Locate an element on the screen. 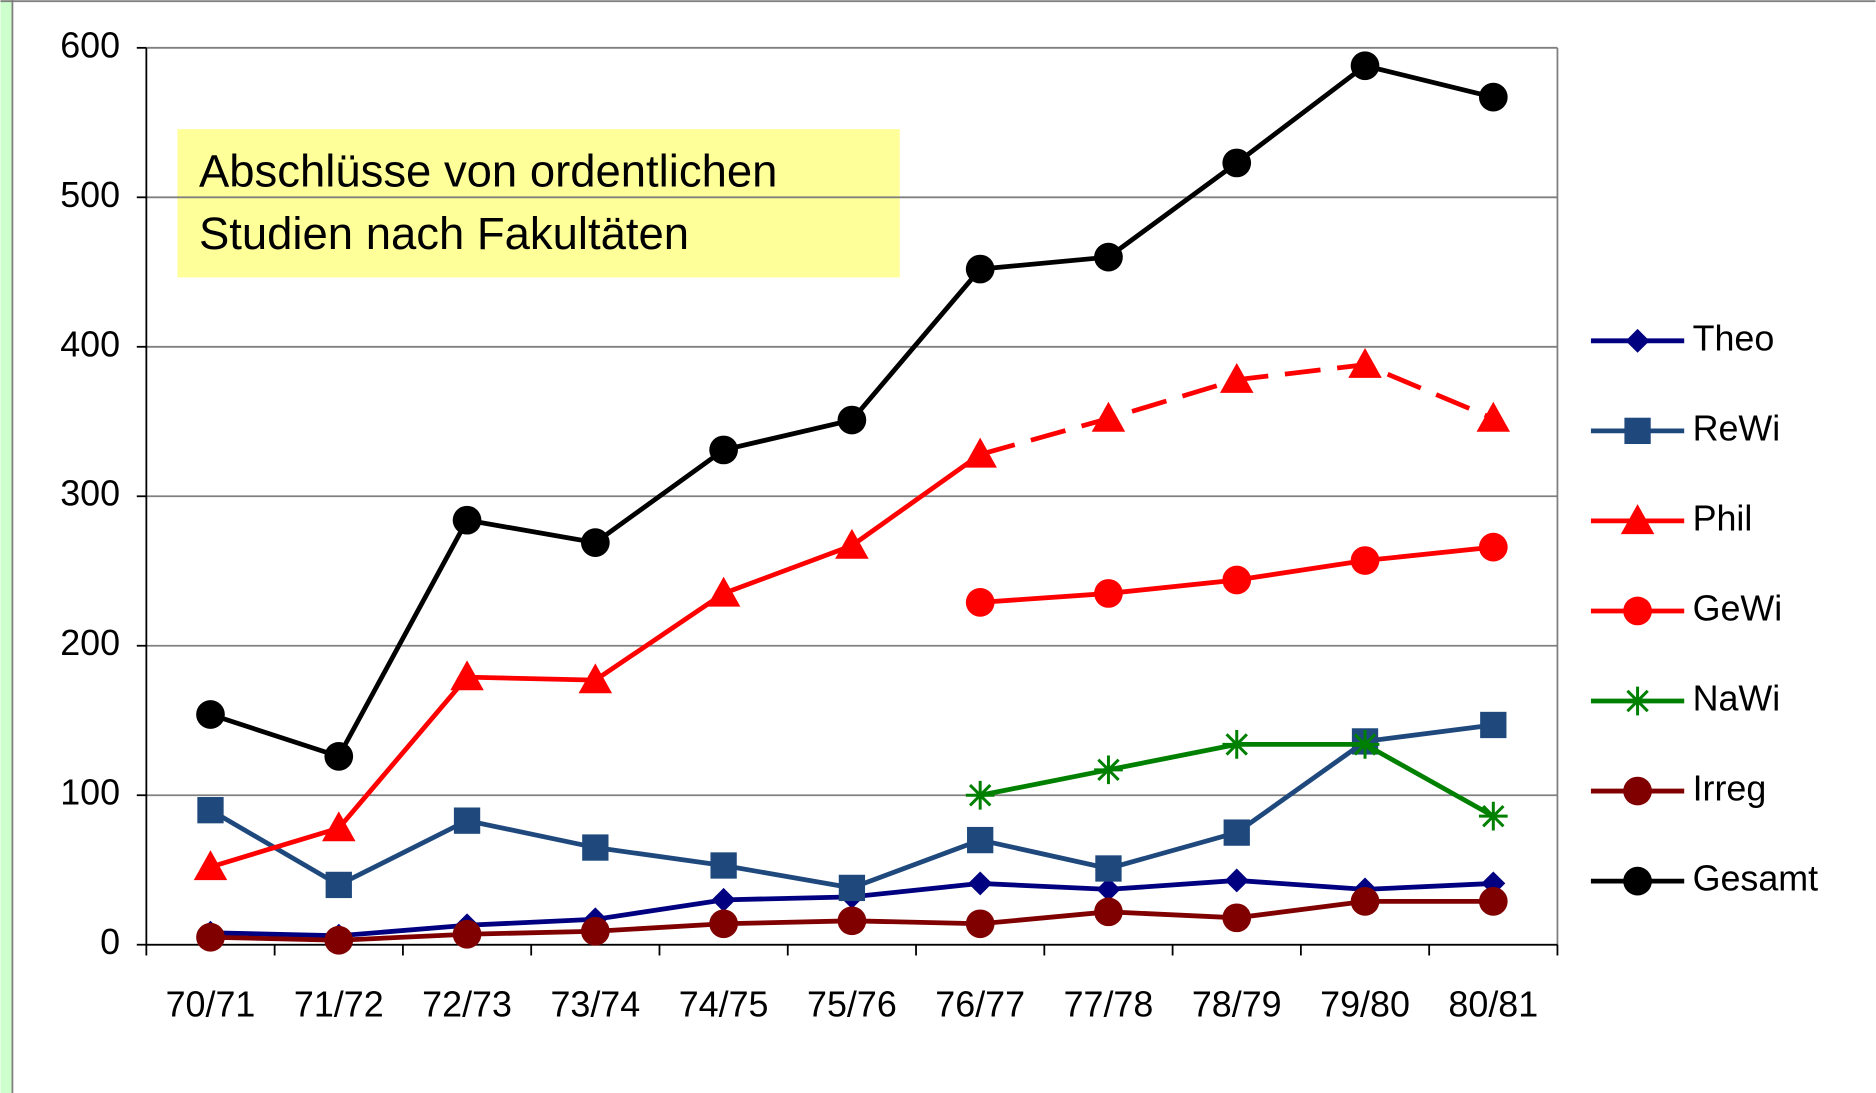  y-tick-label: 100 is located at coordinates (90, 793).